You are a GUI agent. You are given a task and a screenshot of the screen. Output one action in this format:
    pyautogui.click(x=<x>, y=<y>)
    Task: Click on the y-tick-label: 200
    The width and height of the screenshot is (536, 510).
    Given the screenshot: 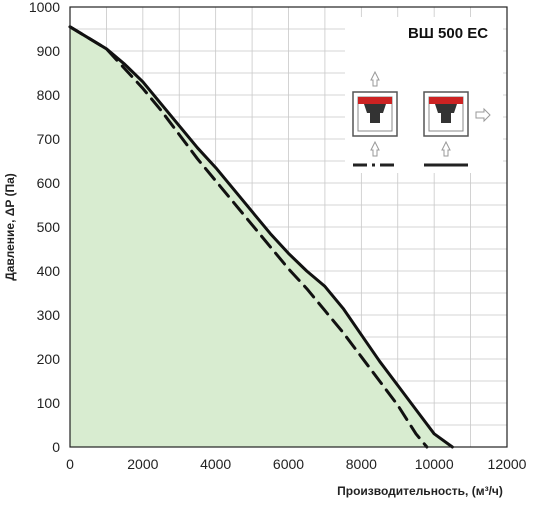 What is the action you would take?
    pyautogui.click(x=49, y=359)
    